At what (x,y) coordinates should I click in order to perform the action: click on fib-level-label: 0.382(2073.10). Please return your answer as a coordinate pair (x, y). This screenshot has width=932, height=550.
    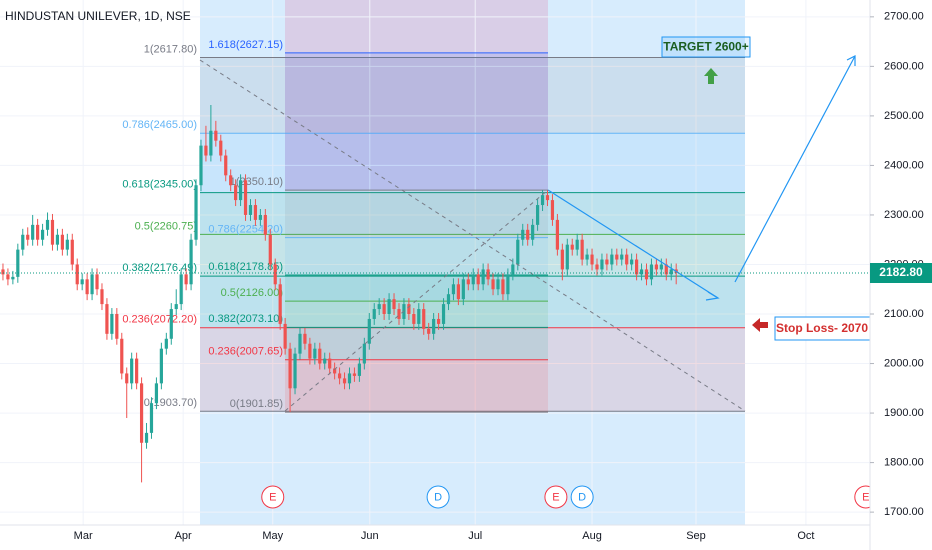
    Looking at the image, I should click on (245, 319).